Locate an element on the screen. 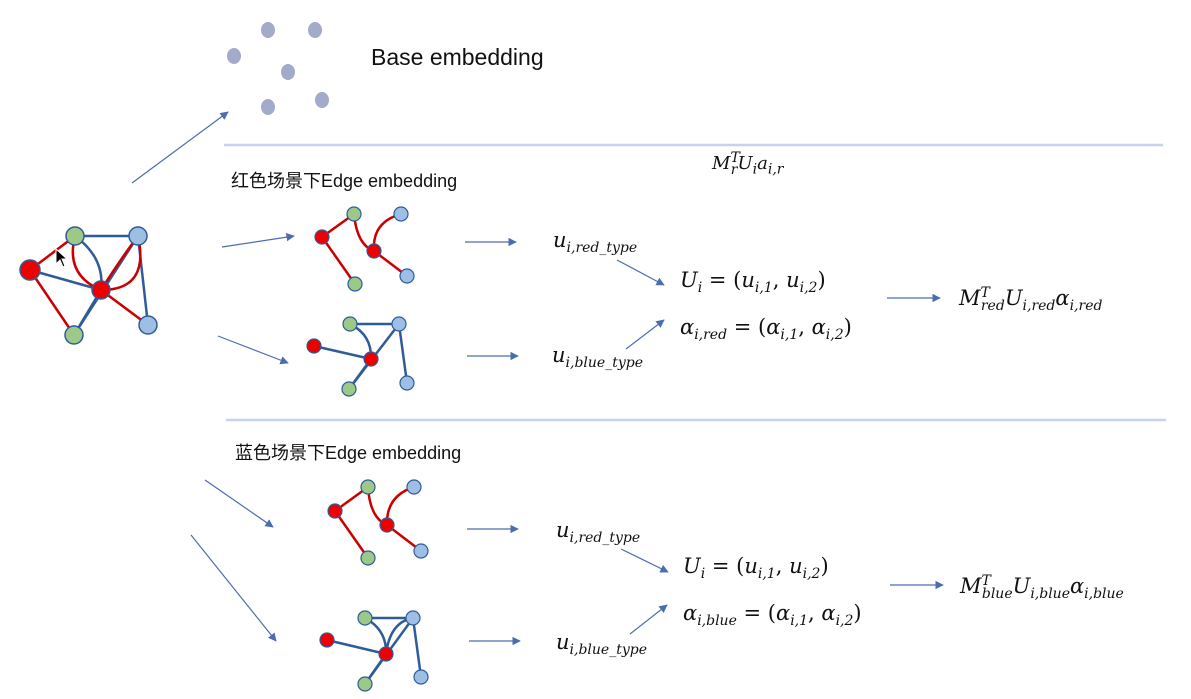 This screenshot has height=699, width=1191. arrow-to-red-blue is located at coordinates (253, 350).